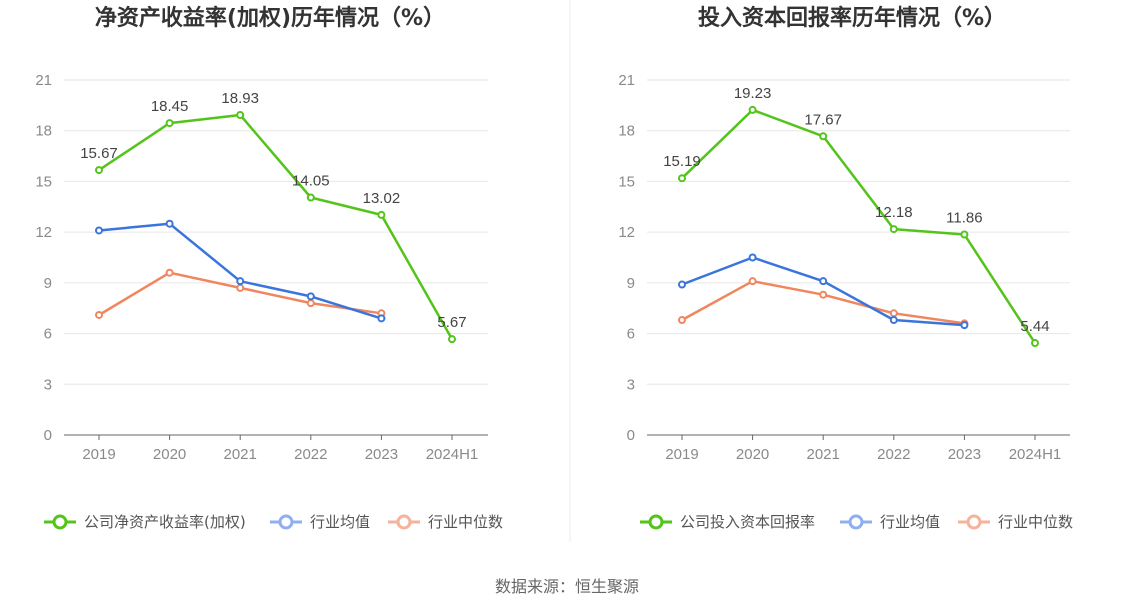 The height and width of the screenshot is (612, 1134). I want to click on data-label: 12.18, so click(894, 212).